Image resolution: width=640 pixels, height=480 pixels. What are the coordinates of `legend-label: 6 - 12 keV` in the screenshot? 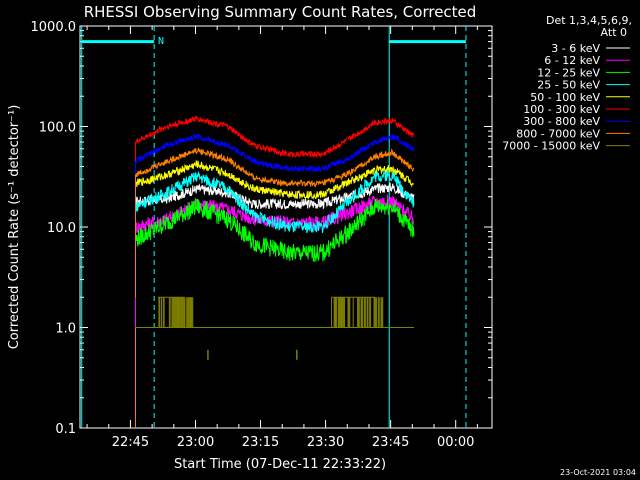 It's located at (572, 60).